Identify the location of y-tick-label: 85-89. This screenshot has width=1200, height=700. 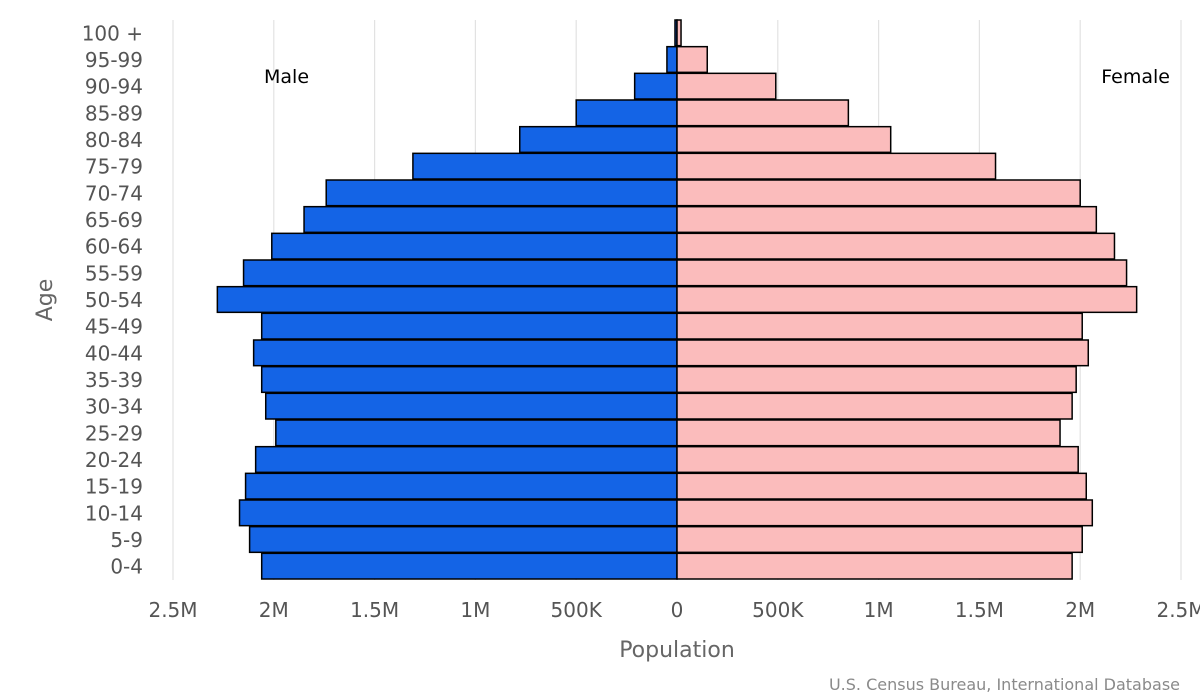
(114, 113).